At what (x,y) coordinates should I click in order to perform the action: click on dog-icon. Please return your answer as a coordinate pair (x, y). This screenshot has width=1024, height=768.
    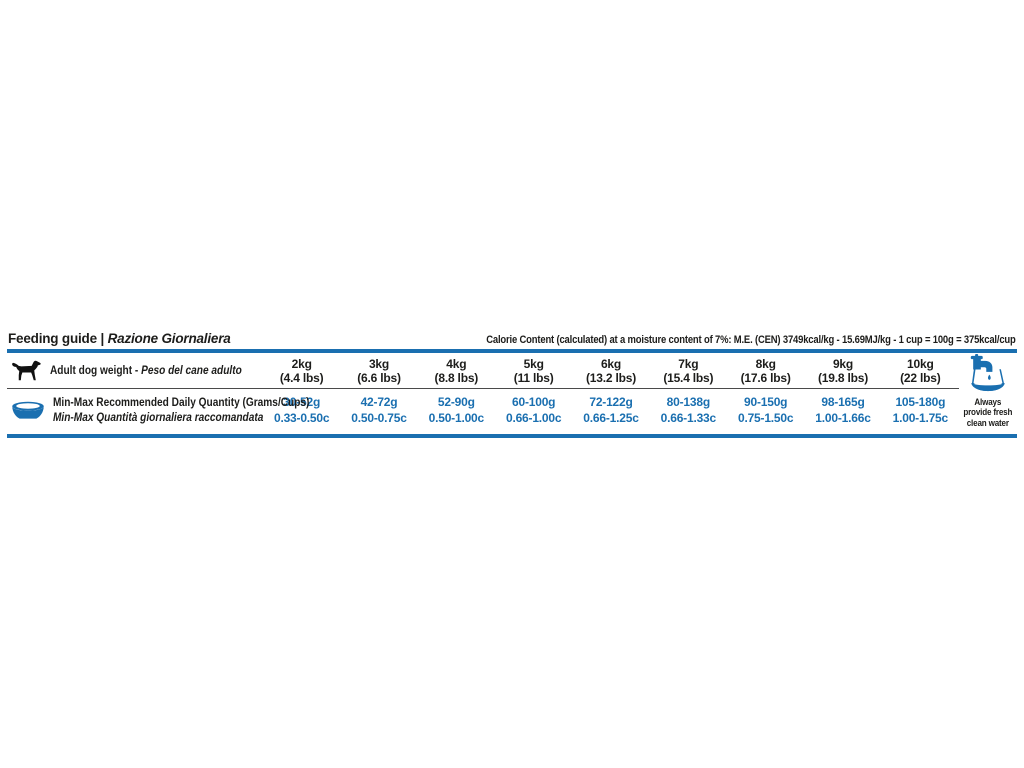
    Looking at the image, I should click on (26, 371).